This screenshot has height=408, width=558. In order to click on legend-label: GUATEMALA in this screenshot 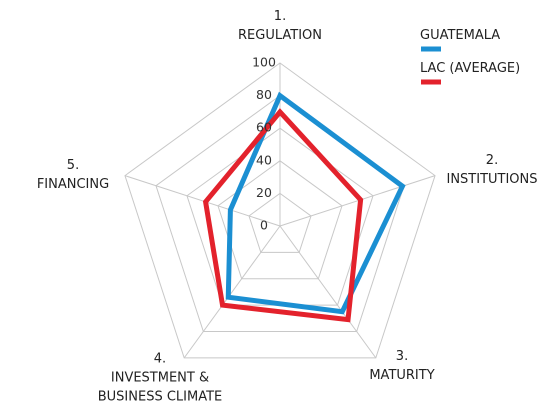, I will do `click(460, 35)`.